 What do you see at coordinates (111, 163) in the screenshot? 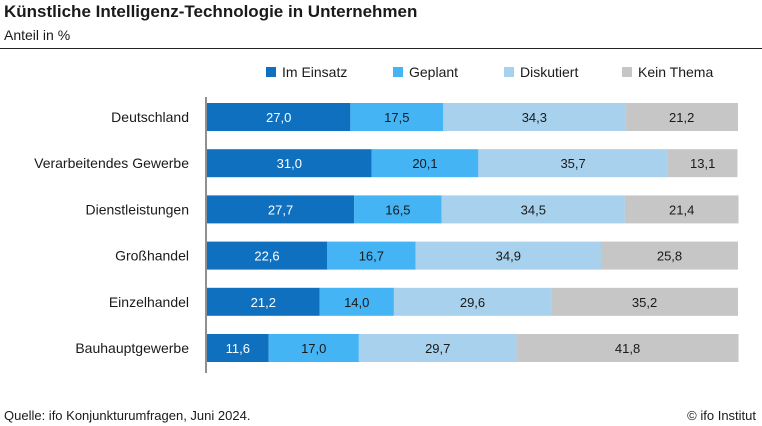
I see `category-label: Verarbeitendes Gewerbe` at bounding box center [111, 163].